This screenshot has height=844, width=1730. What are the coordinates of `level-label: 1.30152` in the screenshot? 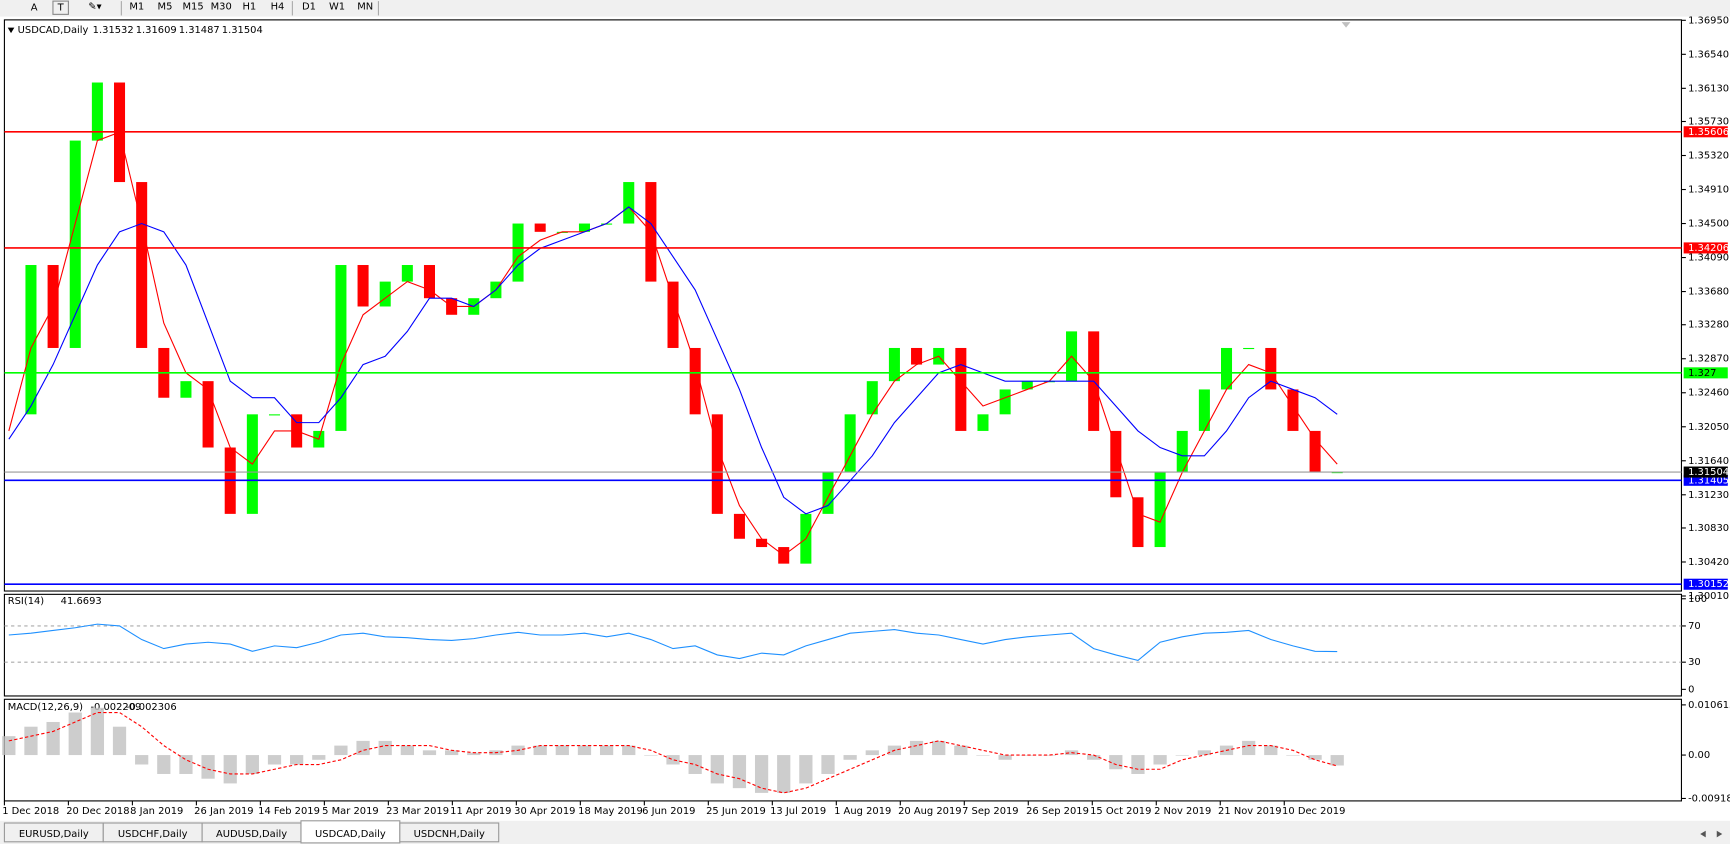 It's located at (1708, 584).